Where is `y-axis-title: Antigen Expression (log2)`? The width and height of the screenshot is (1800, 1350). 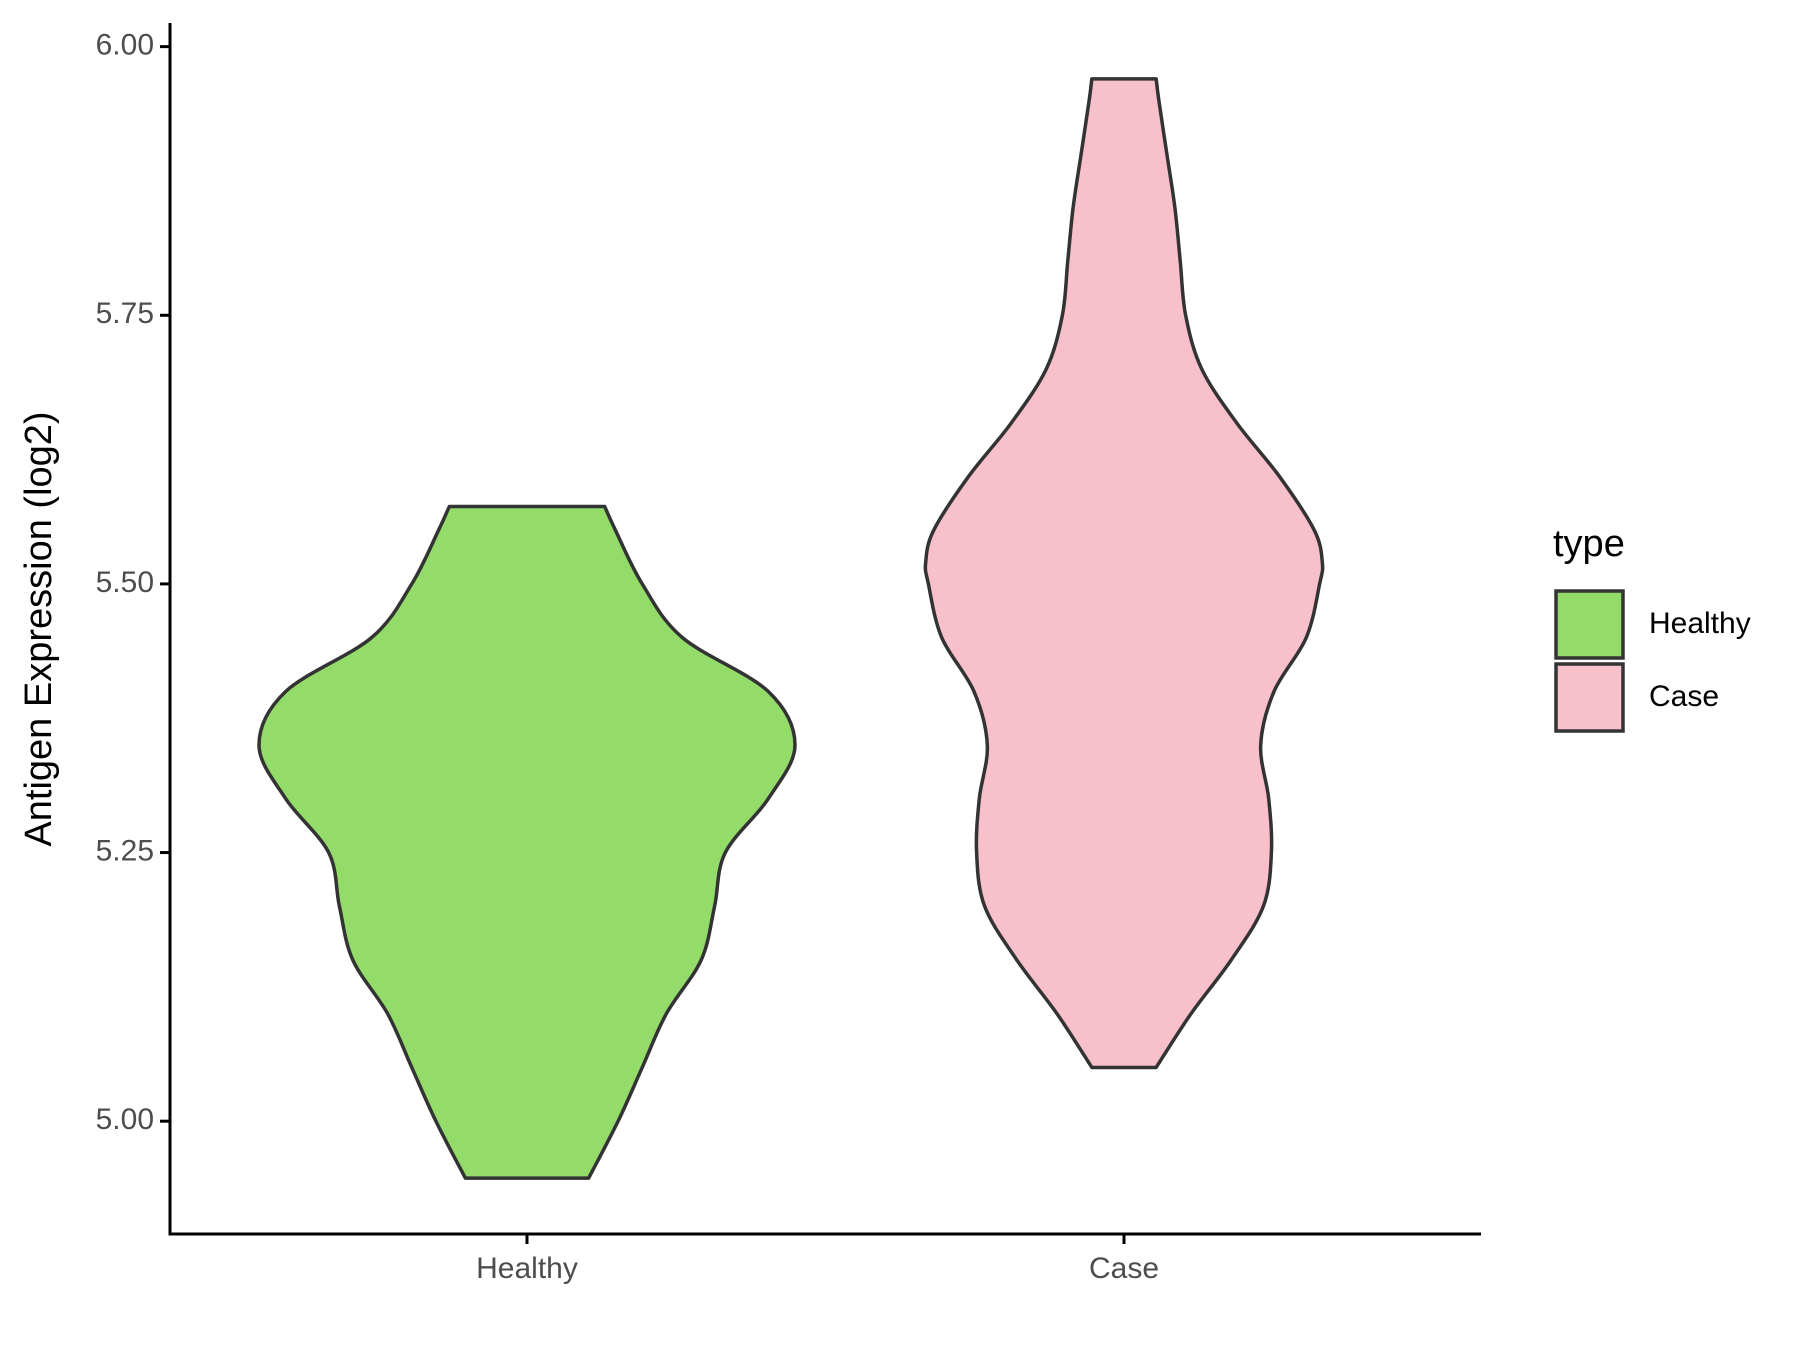
y-axis-title: Antigen Expression (log2) is located at coordinates (39, 628).